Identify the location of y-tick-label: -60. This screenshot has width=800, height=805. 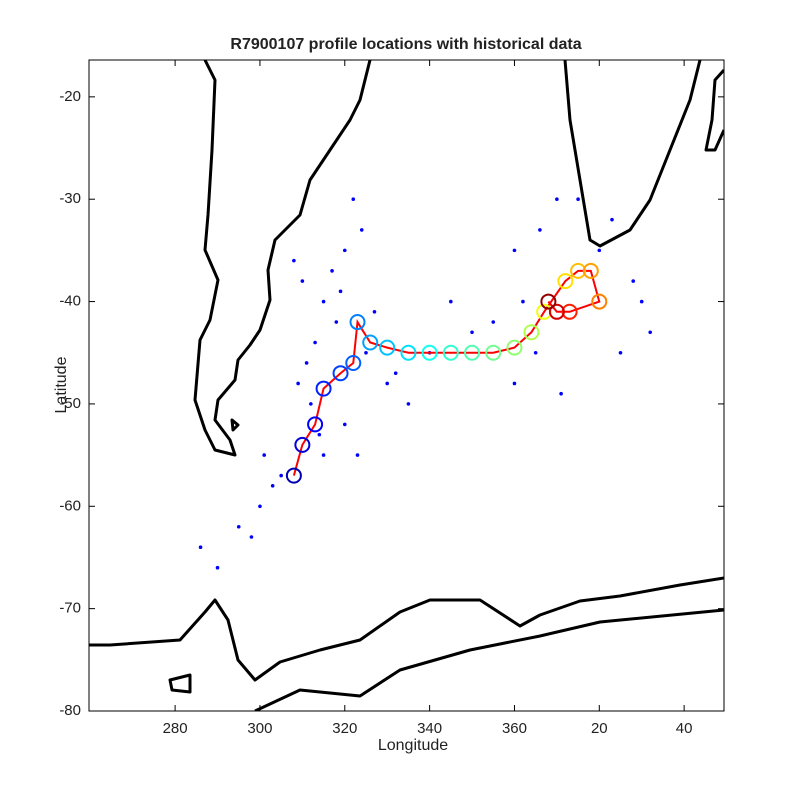
(70, 505).